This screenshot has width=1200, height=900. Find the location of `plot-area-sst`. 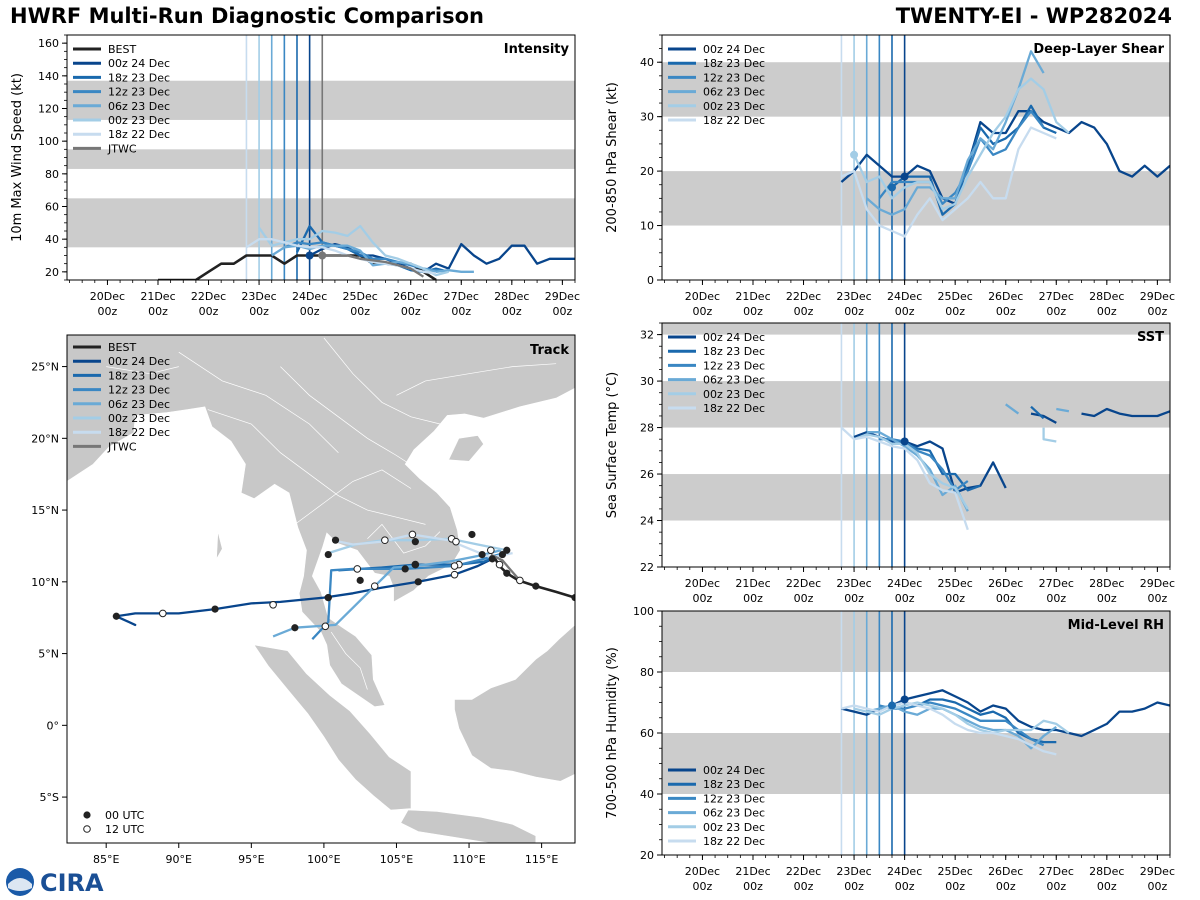

plot-area-sst is located at coordinates (916, 445).